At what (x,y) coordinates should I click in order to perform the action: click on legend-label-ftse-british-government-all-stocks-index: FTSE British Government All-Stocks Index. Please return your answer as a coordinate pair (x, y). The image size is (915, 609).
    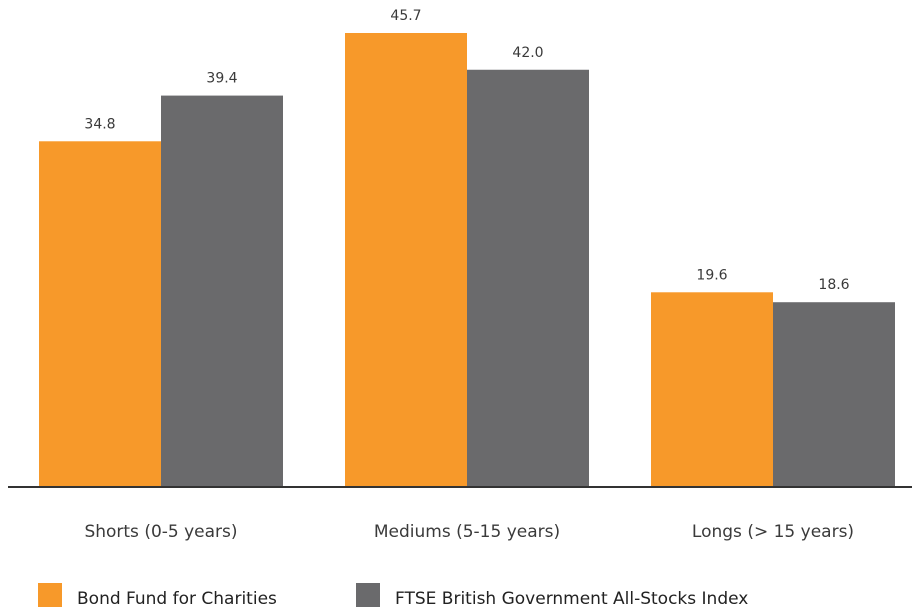
    Looking at the image, I should click on (571, 599).